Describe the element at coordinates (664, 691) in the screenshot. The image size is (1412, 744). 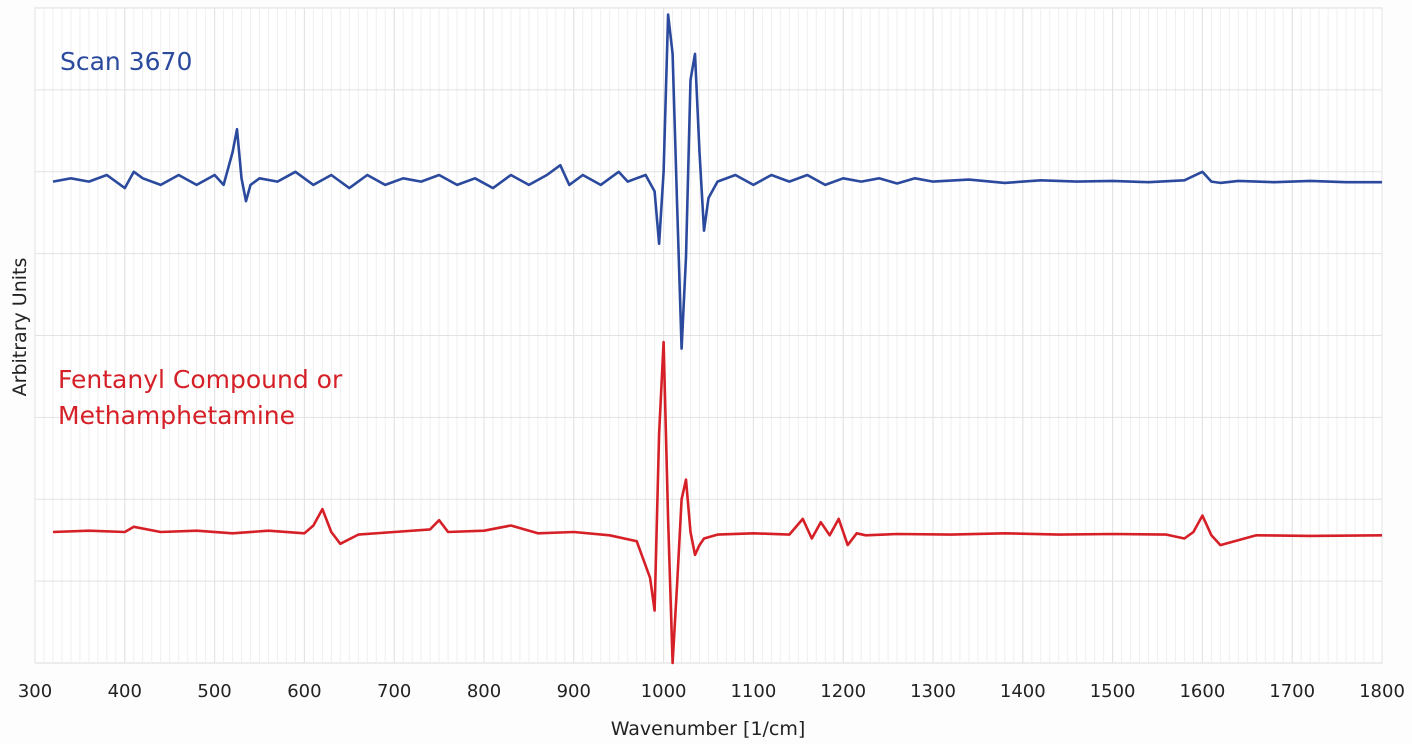
I see `x-tick-label: 1000` at that location.